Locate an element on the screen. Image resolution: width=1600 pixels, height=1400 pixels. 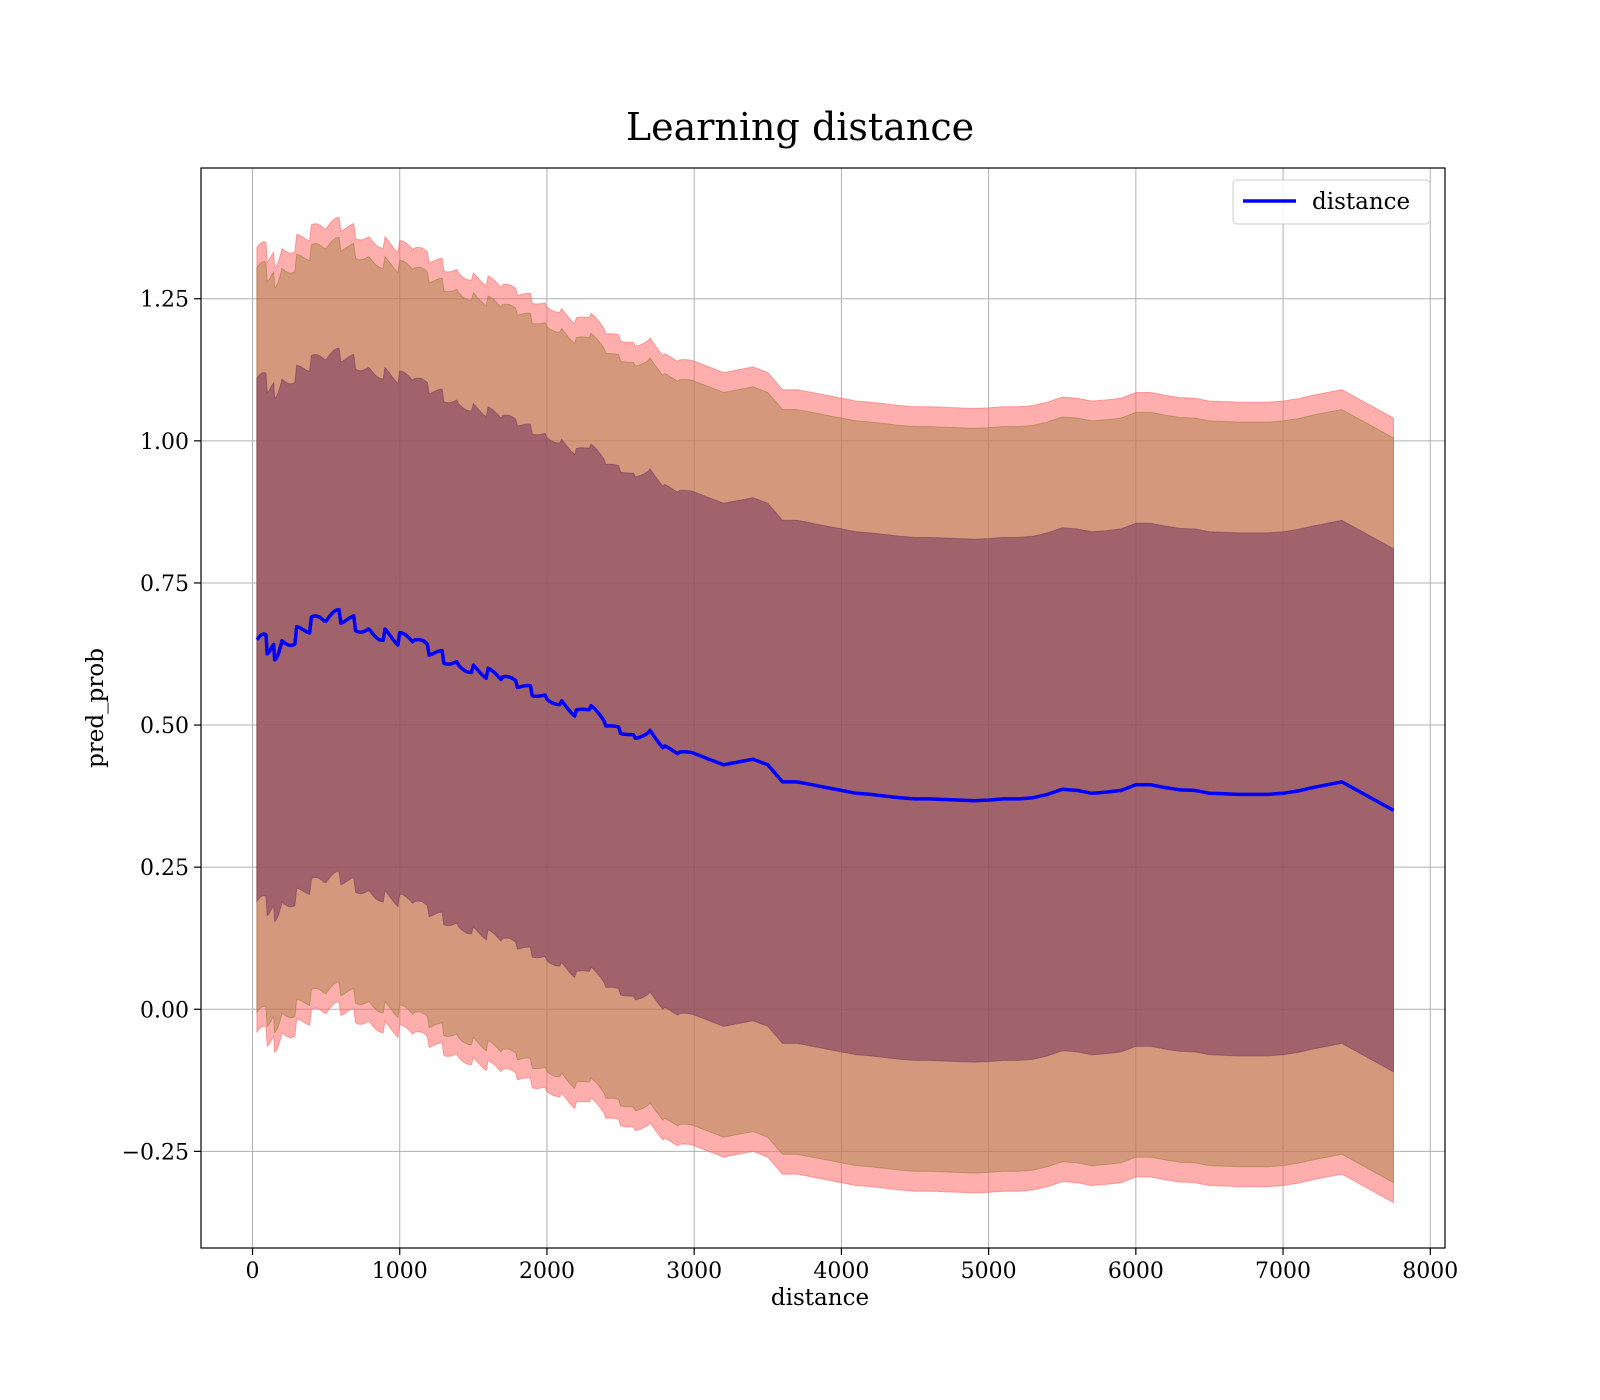
x-tick-label-5: 5000 is located at coordinates (989, 1271).